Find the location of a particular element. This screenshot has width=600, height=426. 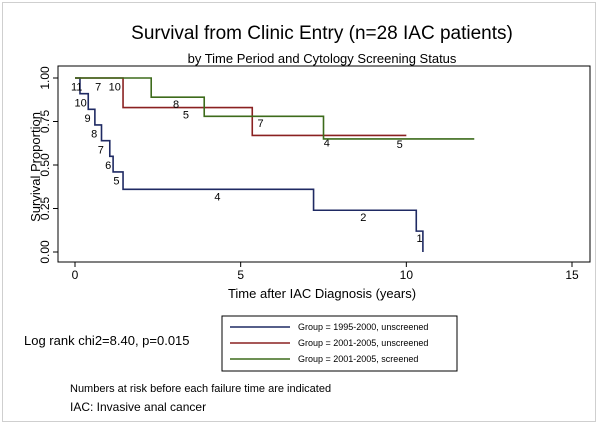

risk-count-label: 1 is located at coordinates (420, 239).